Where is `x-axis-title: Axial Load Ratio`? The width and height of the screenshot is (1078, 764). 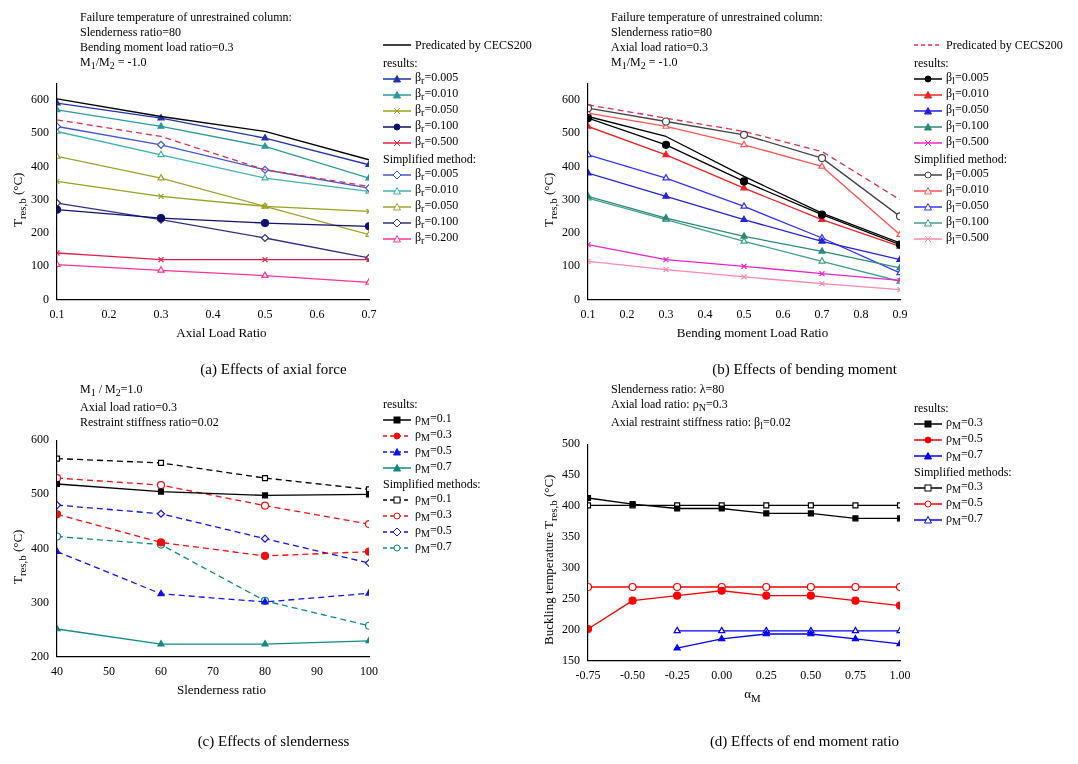 x-axis-title: Axial Load Ratio is located at coordinates (221, 333).